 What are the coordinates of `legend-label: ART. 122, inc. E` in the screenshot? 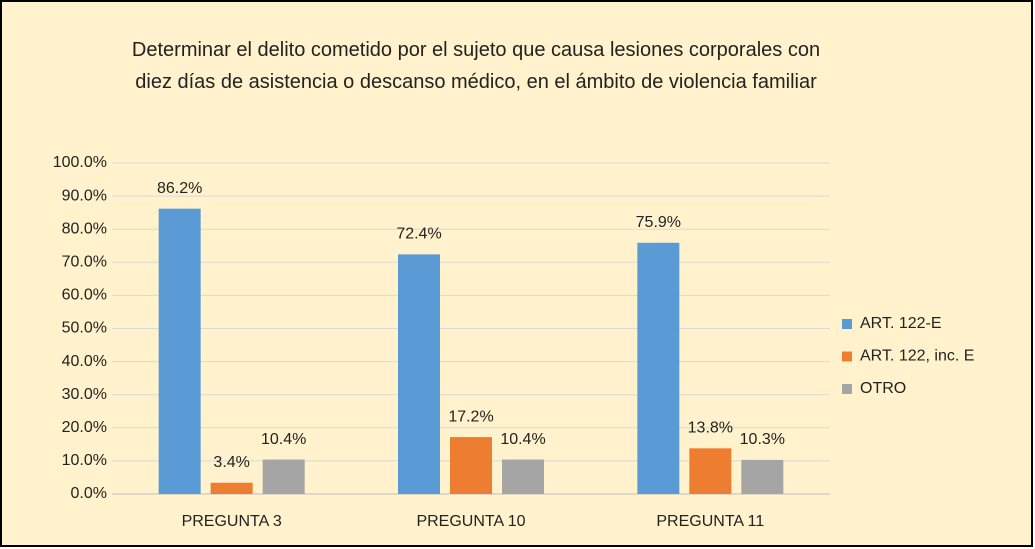 It's located at (917, 356).